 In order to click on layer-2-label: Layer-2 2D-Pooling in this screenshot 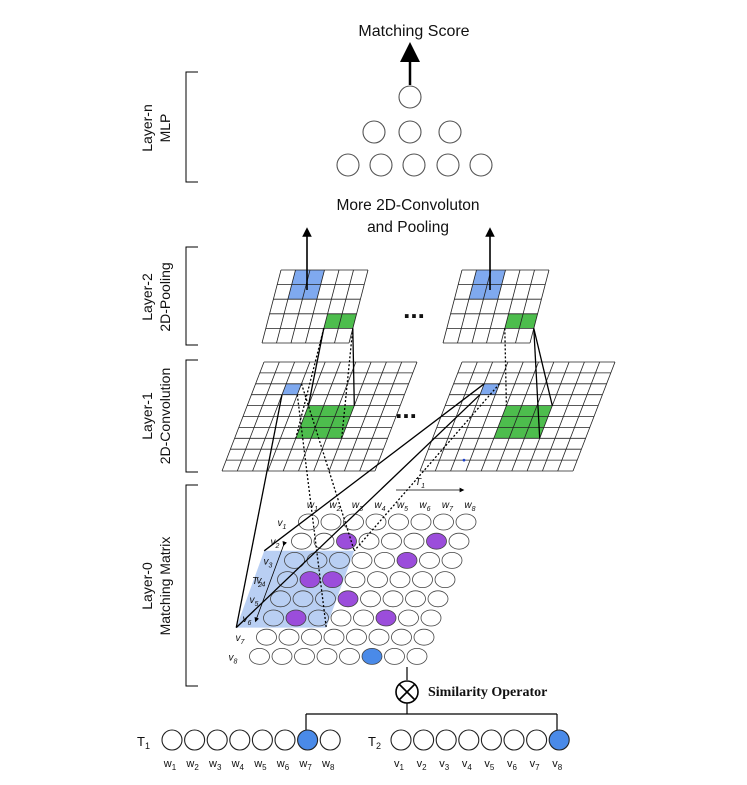, I will do `click(156, 296)`.